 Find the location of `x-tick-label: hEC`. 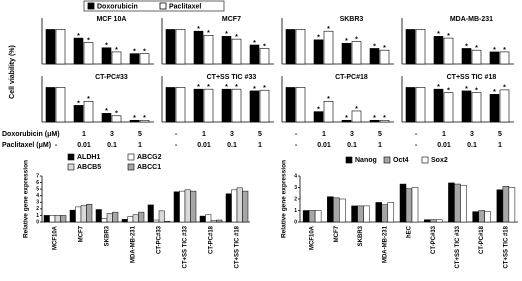

x-tick-label: hEC is located at coordinates (410, 231).